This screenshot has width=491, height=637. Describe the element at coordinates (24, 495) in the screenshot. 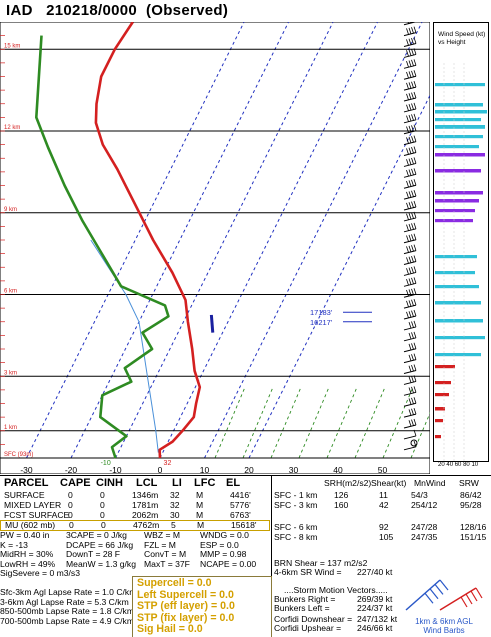

I see `parcel-cell: SURFACE` at that location.